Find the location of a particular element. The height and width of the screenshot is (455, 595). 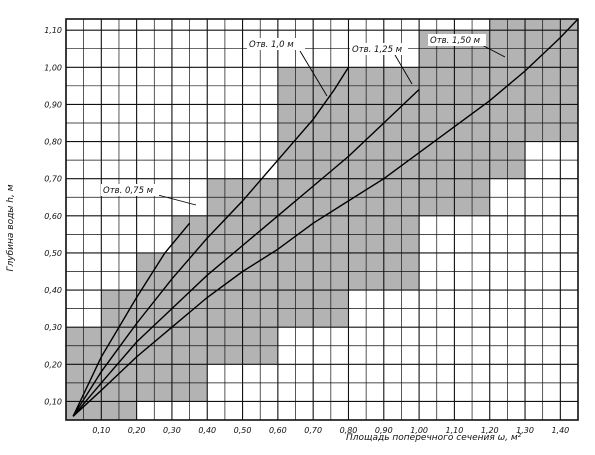

x-tick-label: 0,90 is located at coordinates (384, 430).